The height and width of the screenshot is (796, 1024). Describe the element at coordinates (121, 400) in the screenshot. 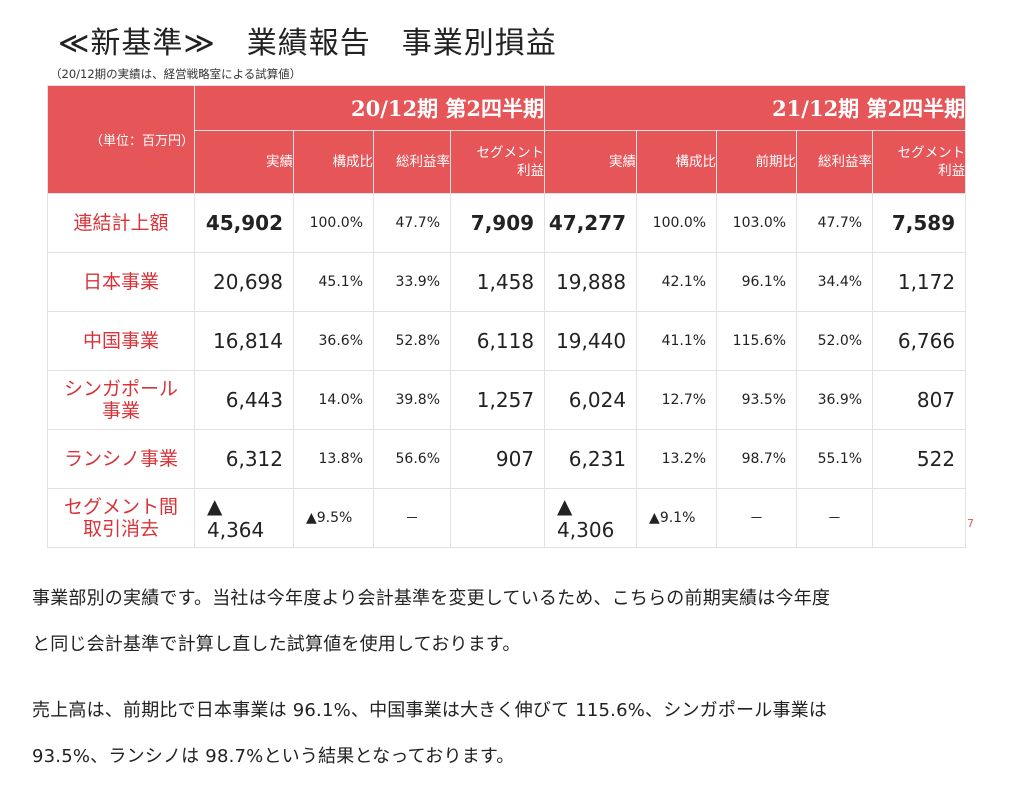

I see `row-label: シンガポール 事業` at that location.